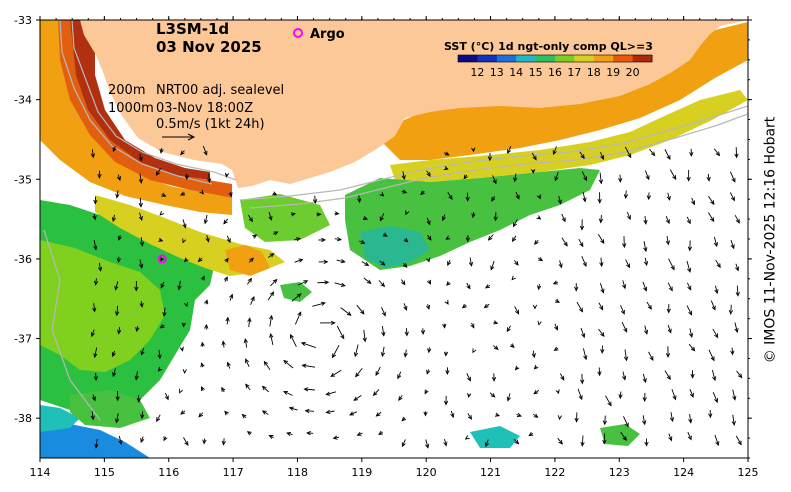  I want to click on sst-patch-teal-southcoast, so click(395, 247).